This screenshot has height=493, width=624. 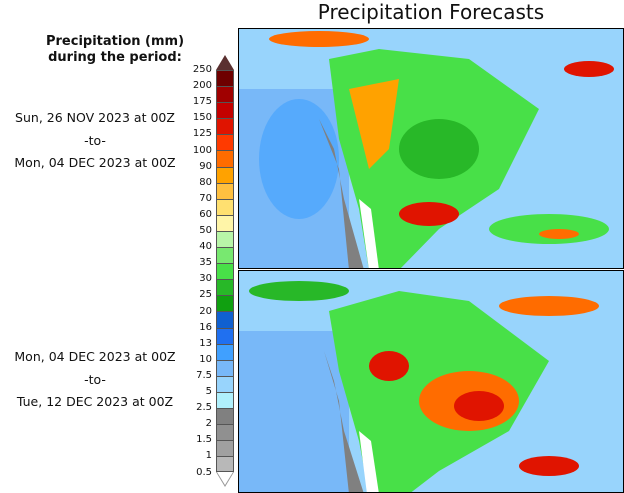 I want to click on period1-sep: -to-, so click(x=95, y=140).